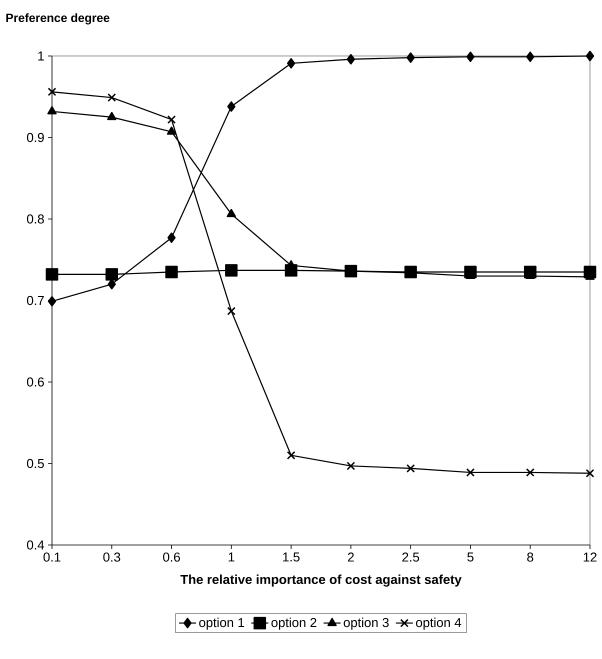  I want to click on y-tick-label: 0.6, so click(35, 382).